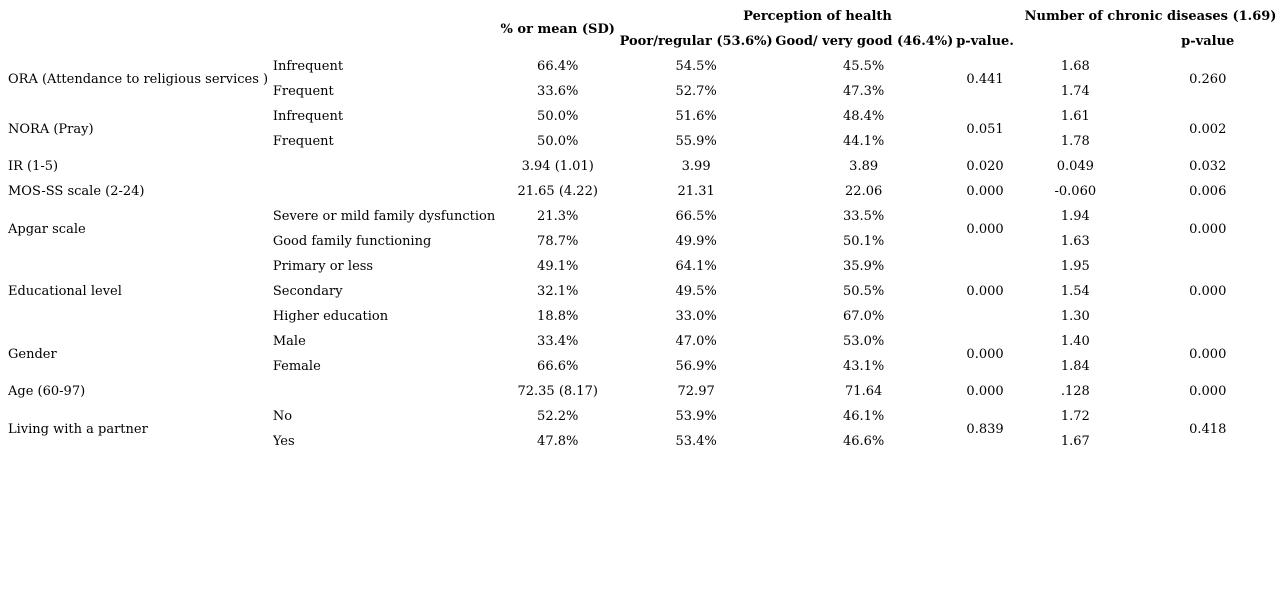 This screenshot has width=1287, height=605. What do you see at coordinates (696, 341) in the screenshot?
I see `cell-poor: 47.0%` at bounding box center [696, 341].